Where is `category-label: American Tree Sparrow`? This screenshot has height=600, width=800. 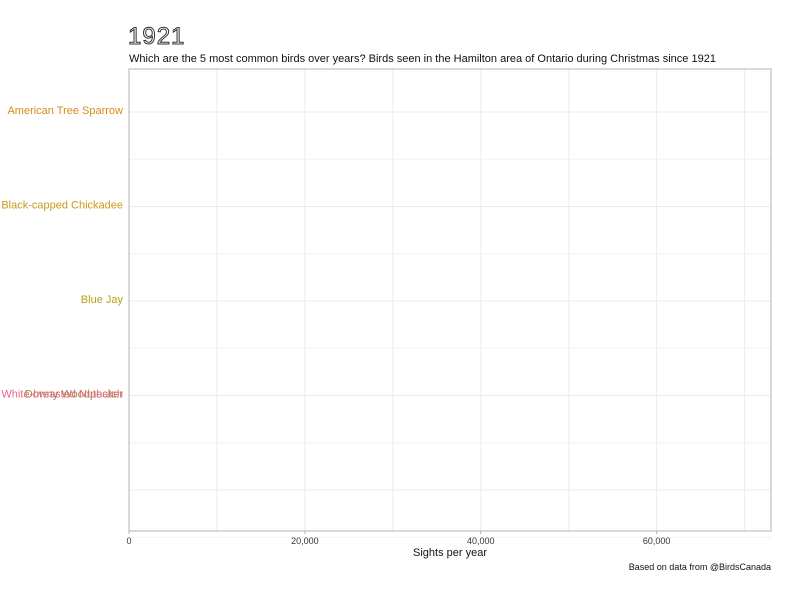 category-label: American Tree Sparrow is located at coordinates (65, 111).